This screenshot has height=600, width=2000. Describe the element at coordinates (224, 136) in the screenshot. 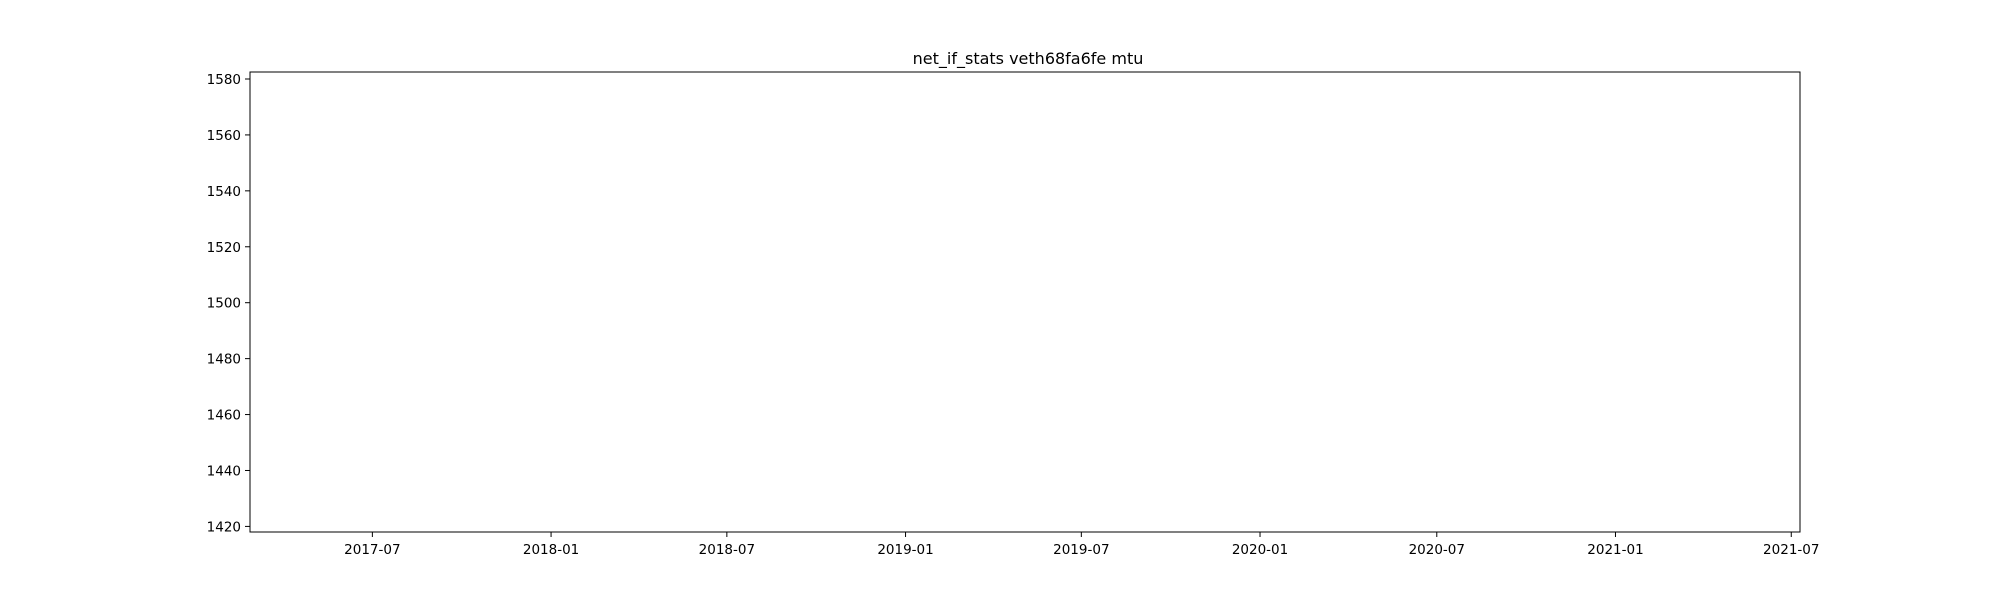

I see `y-tick-label: 1560` at that location.